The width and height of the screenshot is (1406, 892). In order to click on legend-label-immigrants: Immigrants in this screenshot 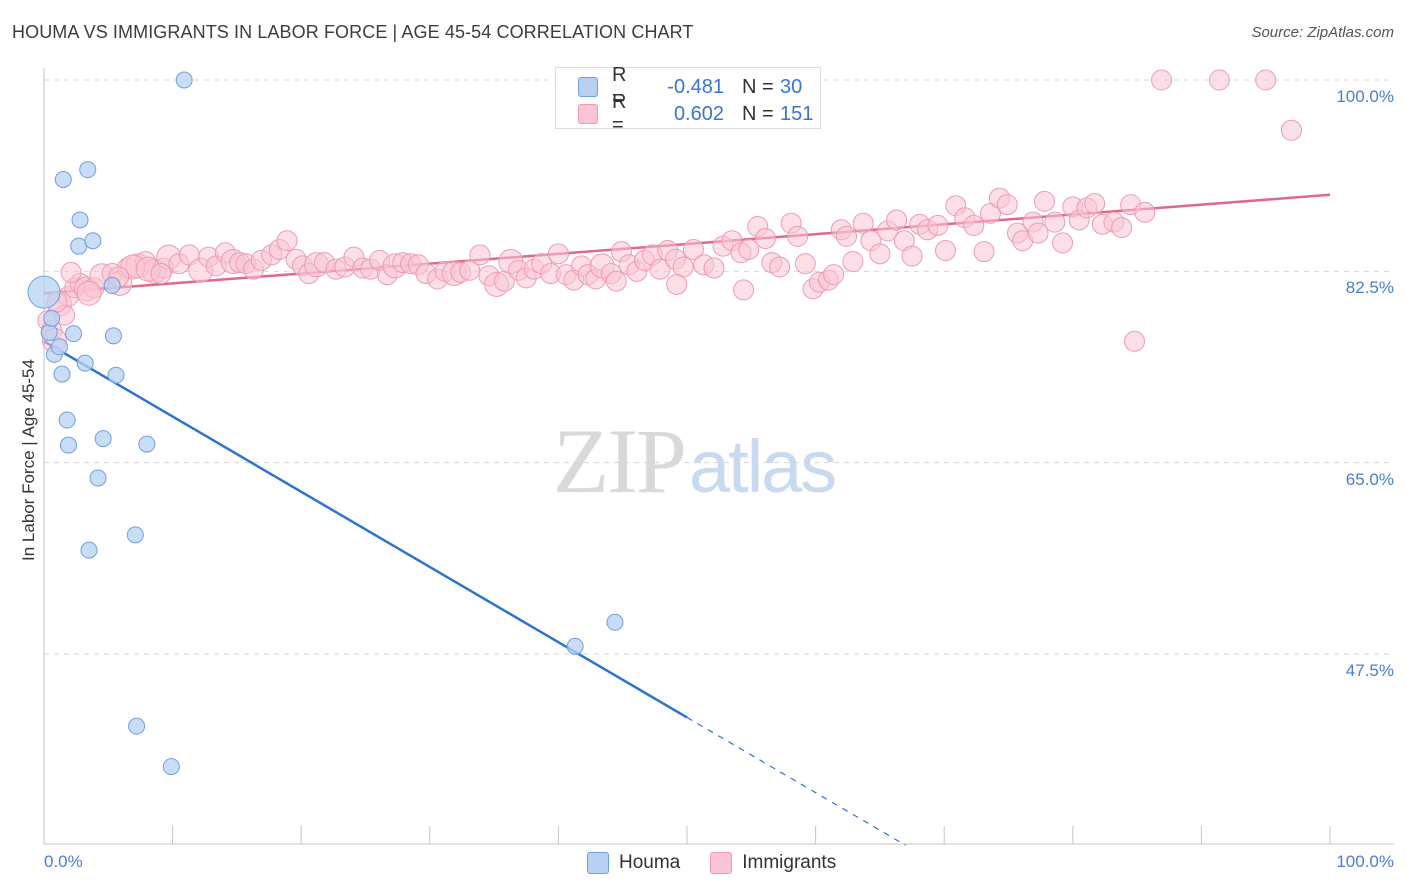, I will do `click(789, 862)`.